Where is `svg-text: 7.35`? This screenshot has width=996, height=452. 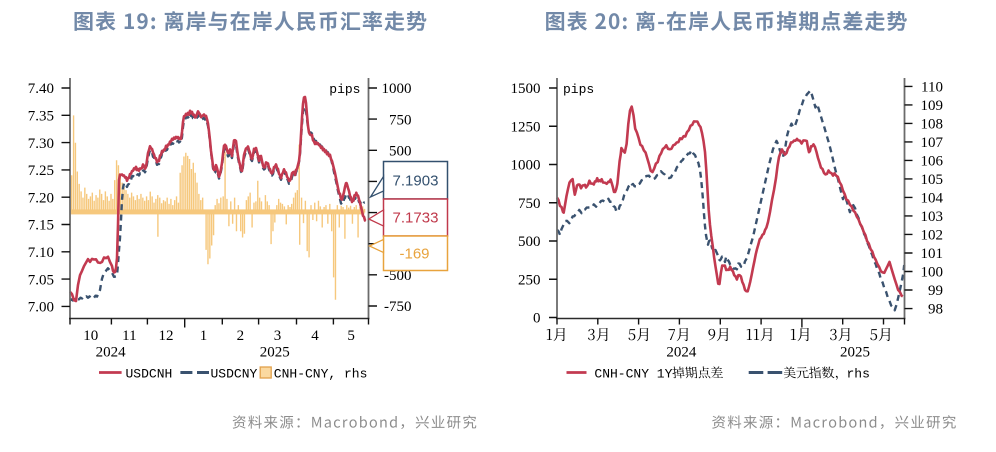 svg-text: 7.35 is located at coordinates (41, 117).